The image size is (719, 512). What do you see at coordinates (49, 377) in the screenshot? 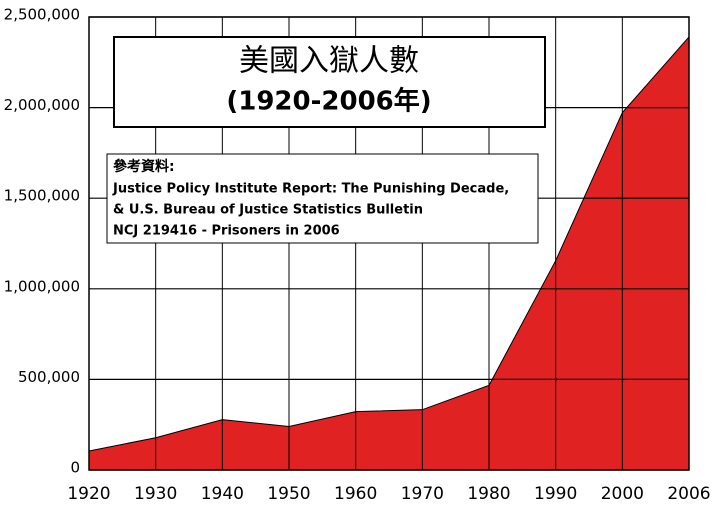
I see `y-tick-label: 500,000` at bounding box center [49, 377].